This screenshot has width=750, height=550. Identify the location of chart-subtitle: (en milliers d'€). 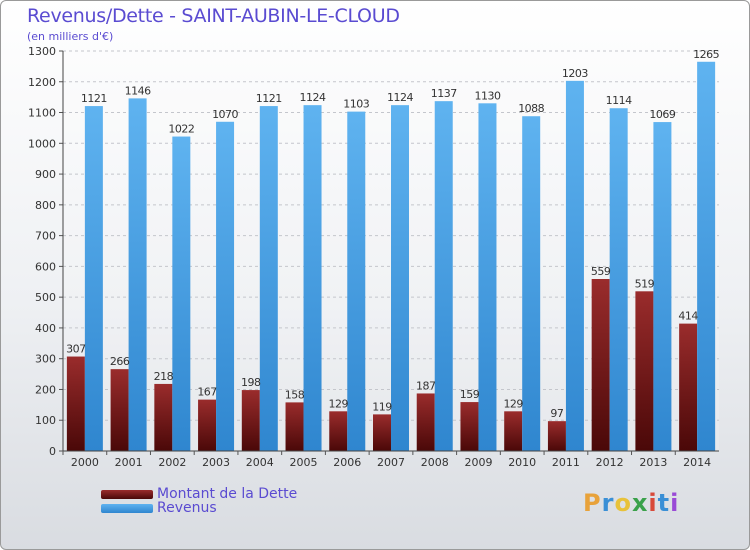
(70, 36).